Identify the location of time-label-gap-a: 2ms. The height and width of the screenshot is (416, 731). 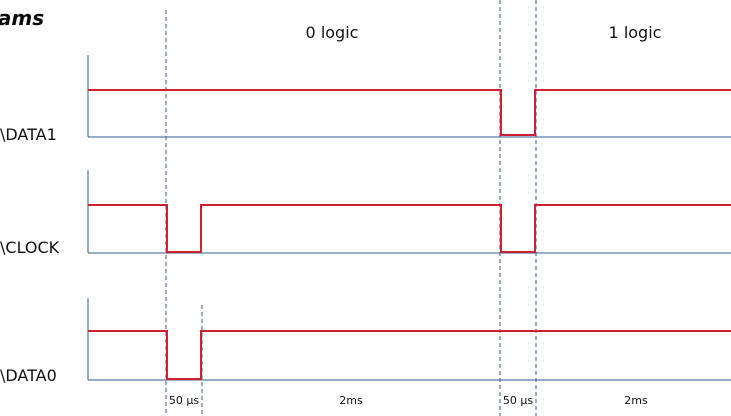
(351, 400).